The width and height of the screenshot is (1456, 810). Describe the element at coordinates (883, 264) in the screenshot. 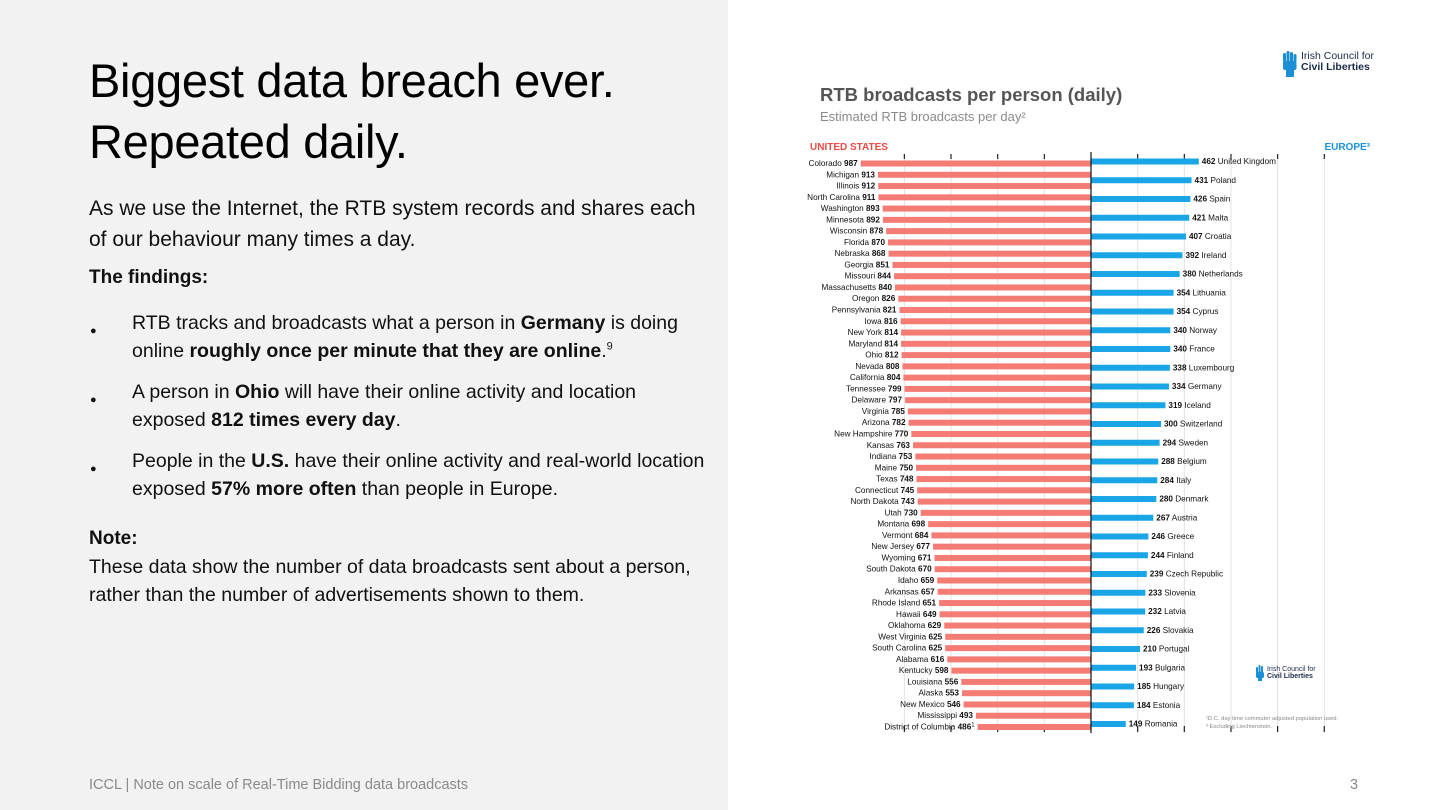

I see `us-bar-value: 851` at that location.